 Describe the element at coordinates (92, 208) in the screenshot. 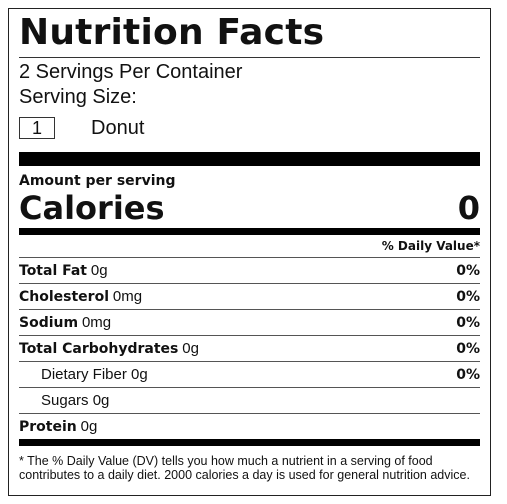

I see `calories-label: Calories` at that location.